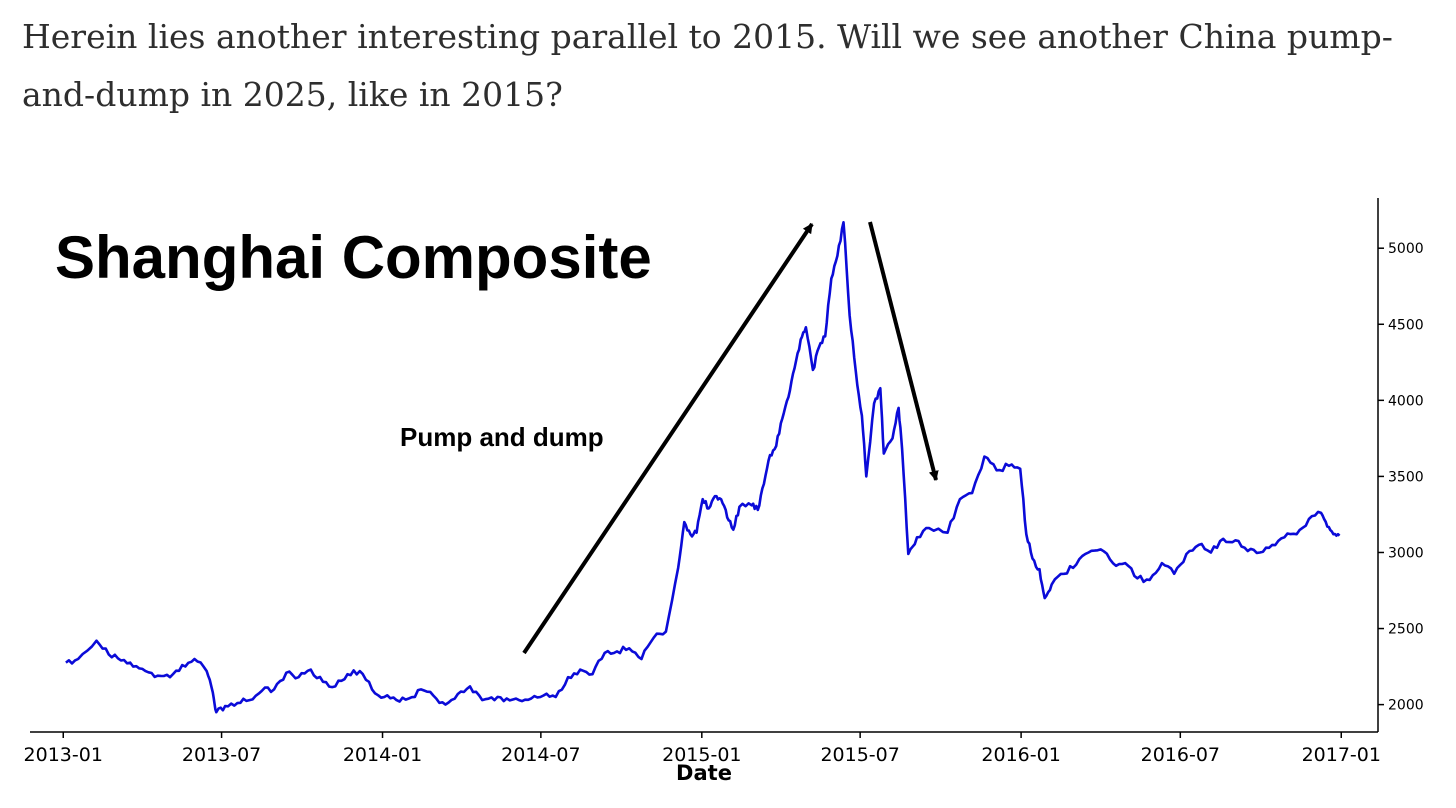 The height and width of the screenshot is (808, 1456). What do you see at coordinates (701, 755) in the screenshot?
I see `x-tick-label: 2015-01` at bounding box center [701, 755].